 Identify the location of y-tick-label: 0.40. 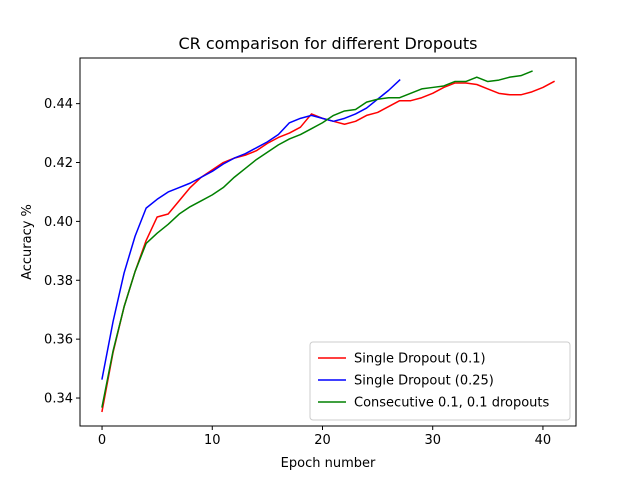
(58, 222).